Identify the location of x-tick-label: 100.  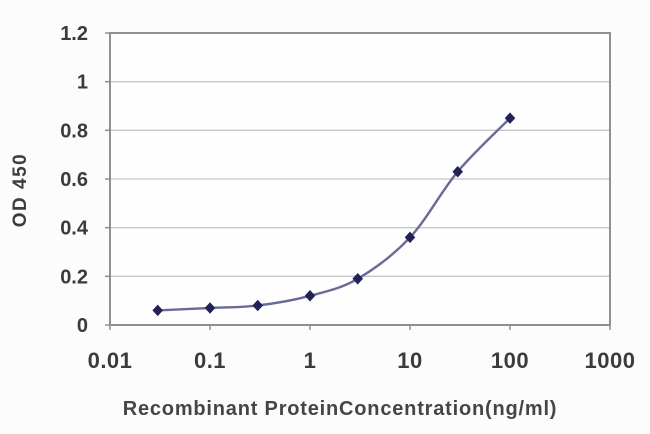
(510, 360).